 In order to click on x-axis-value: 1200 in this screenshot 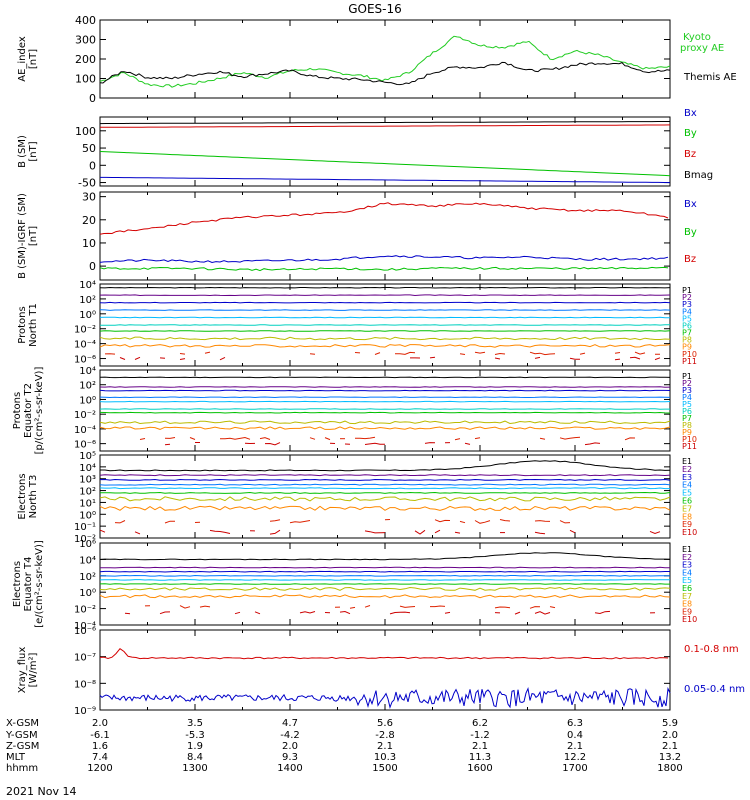, I will do `click(99, 768)`.